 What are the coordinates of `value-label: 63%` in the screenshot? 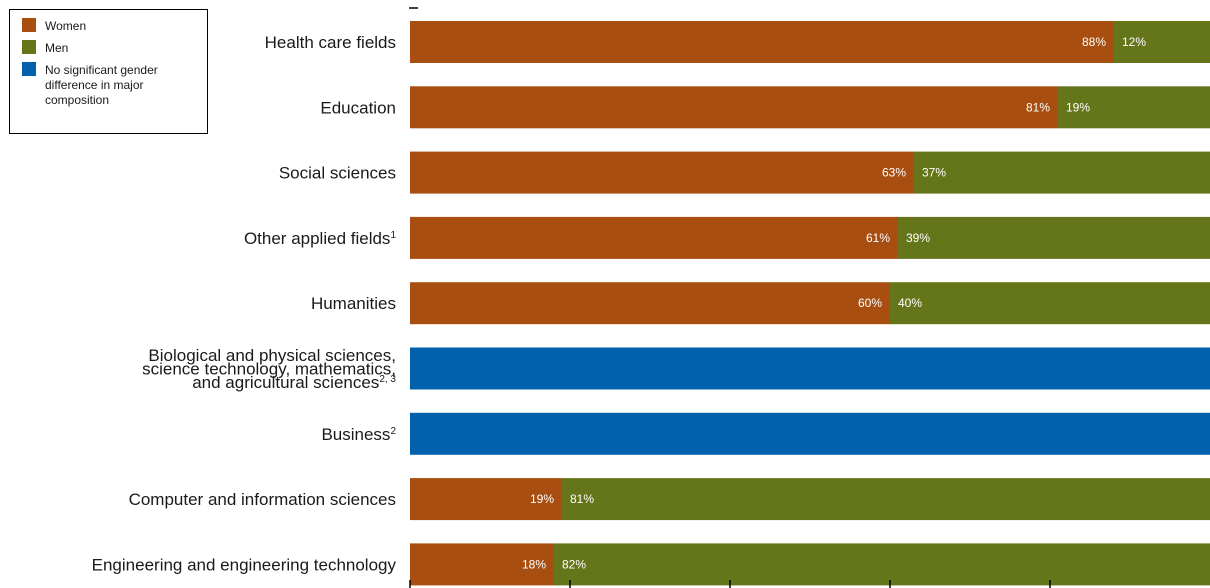 It's located at (894, 173).